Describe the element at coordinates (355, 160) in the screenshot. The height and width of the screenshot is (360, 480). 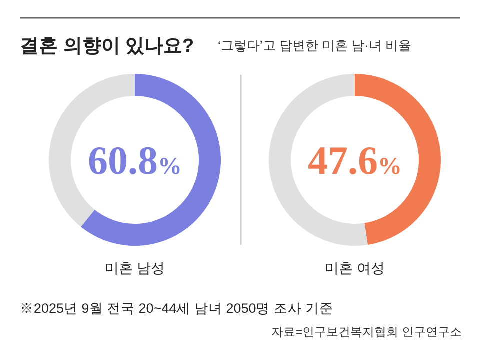
I see `data-label: 47.6%` at that location.